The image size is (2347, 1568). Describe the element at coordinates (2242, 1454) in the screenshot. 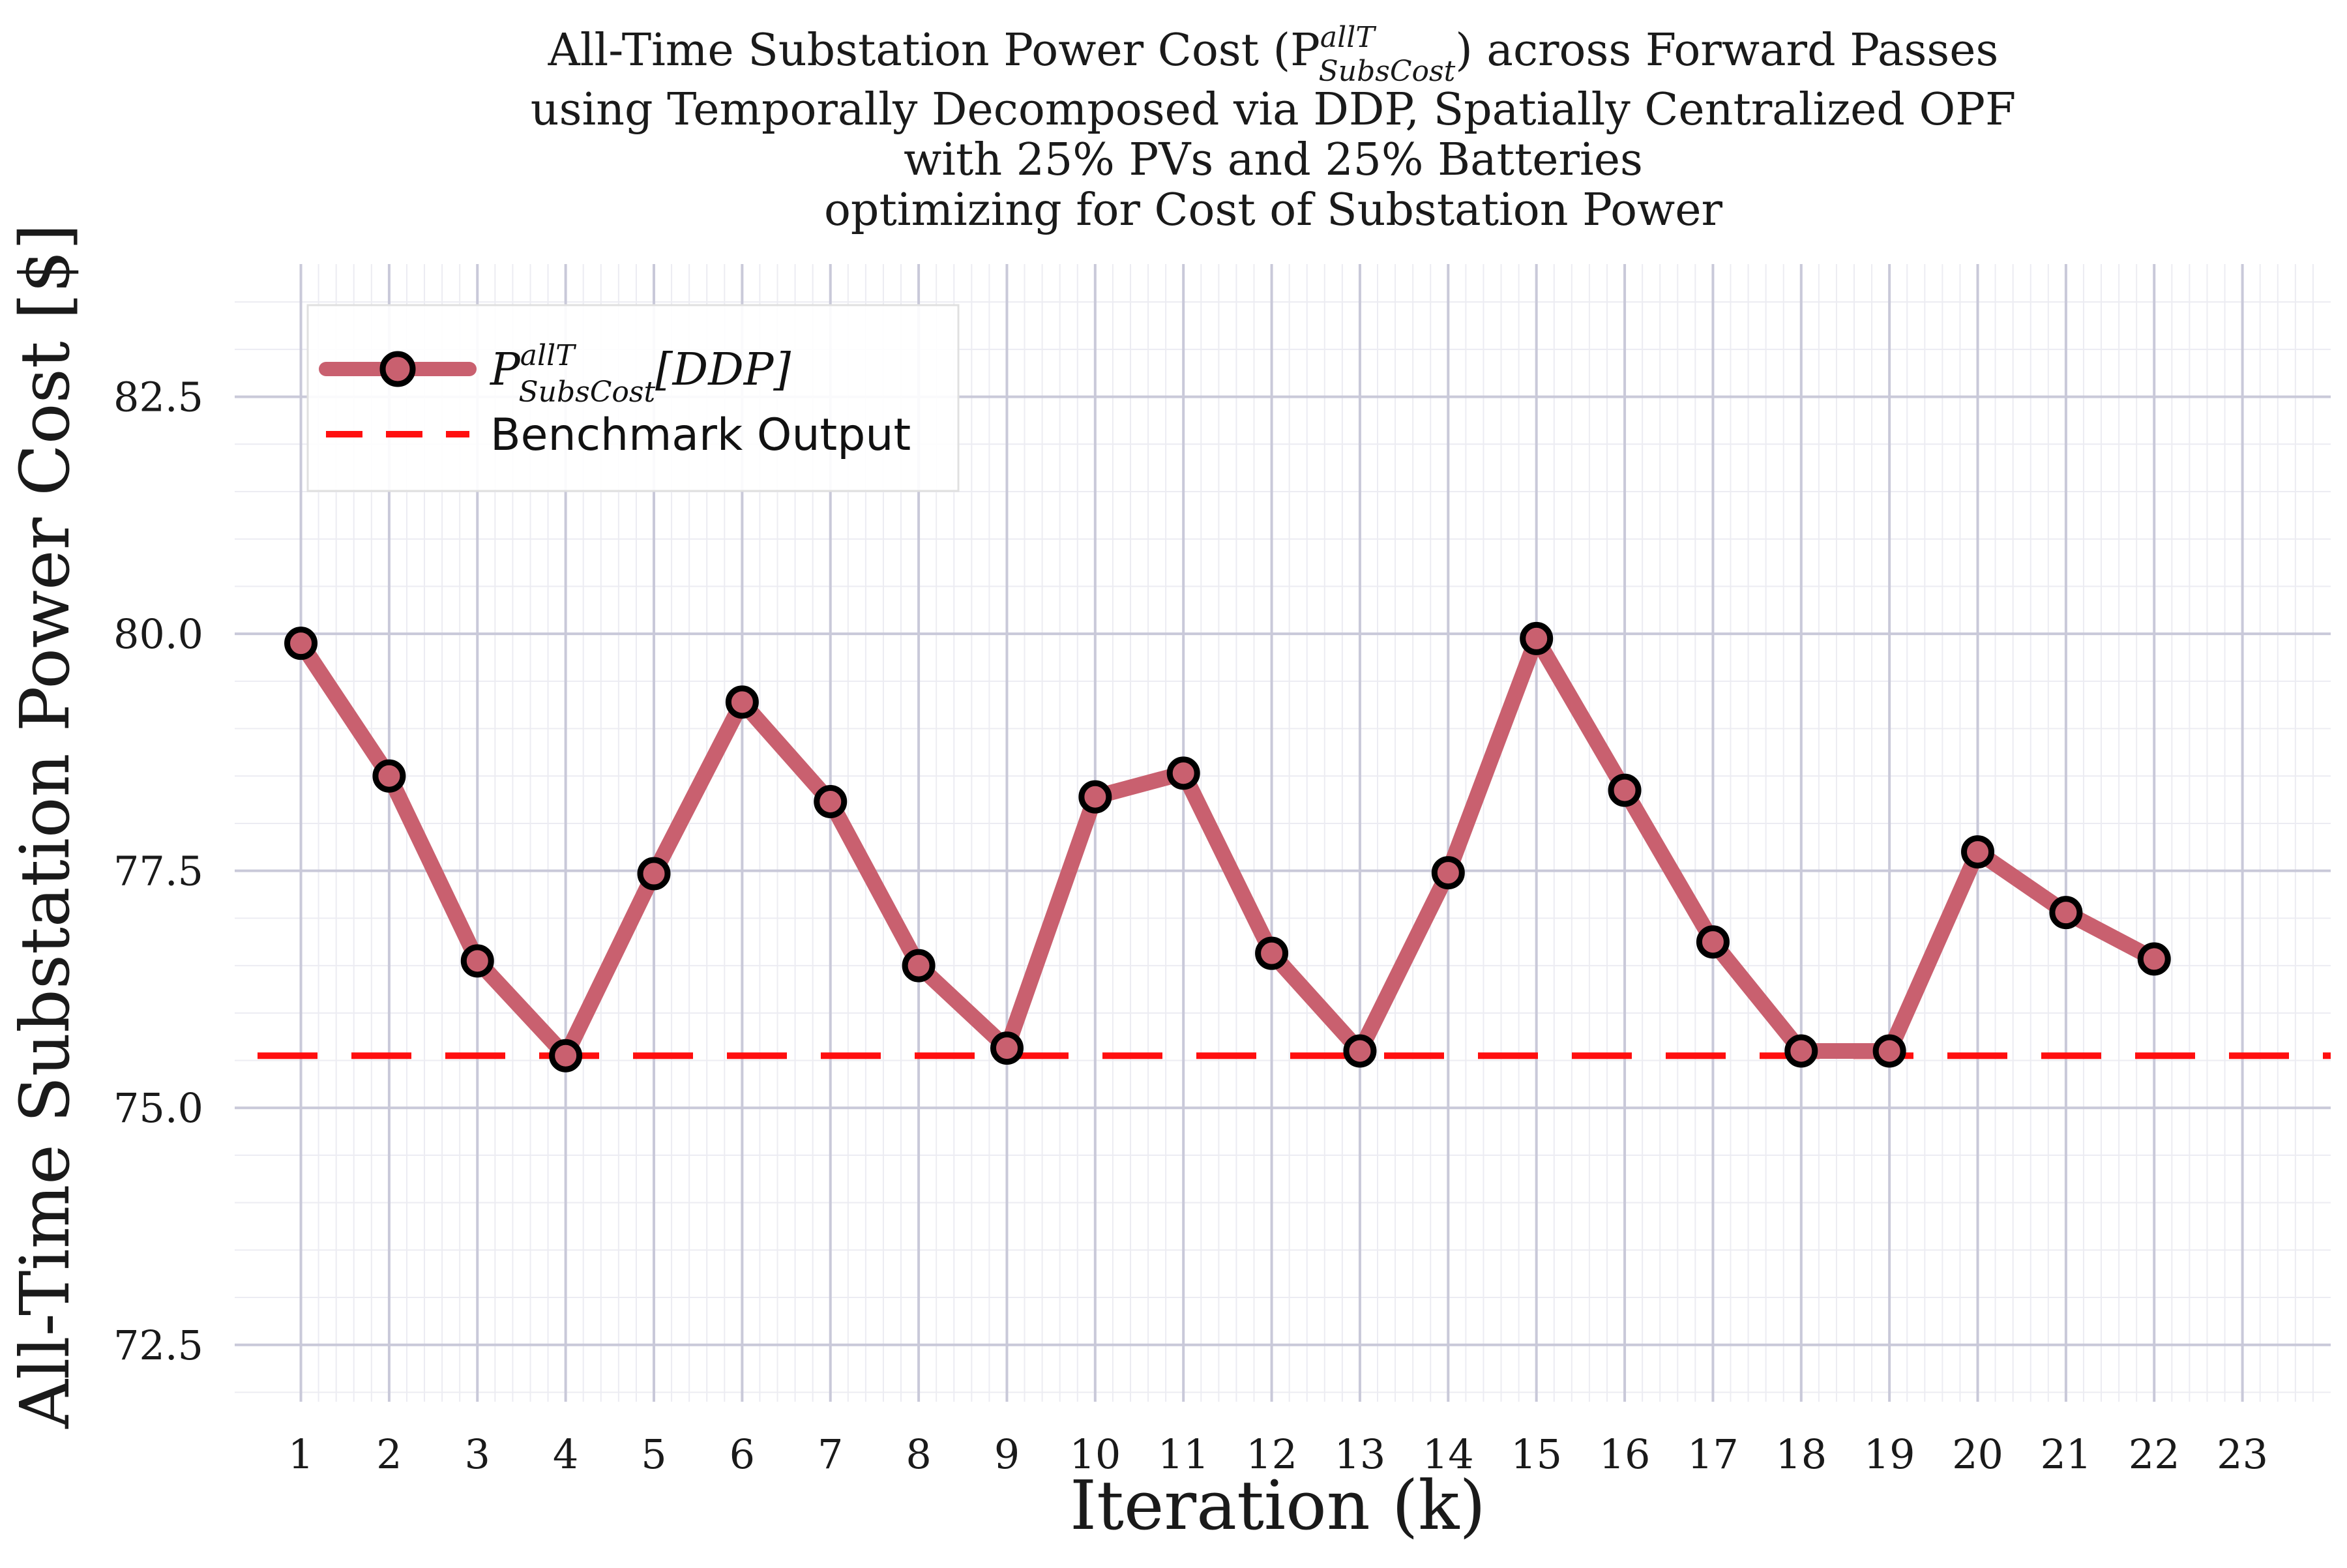

I see `x-tick-label: 23` at that location.